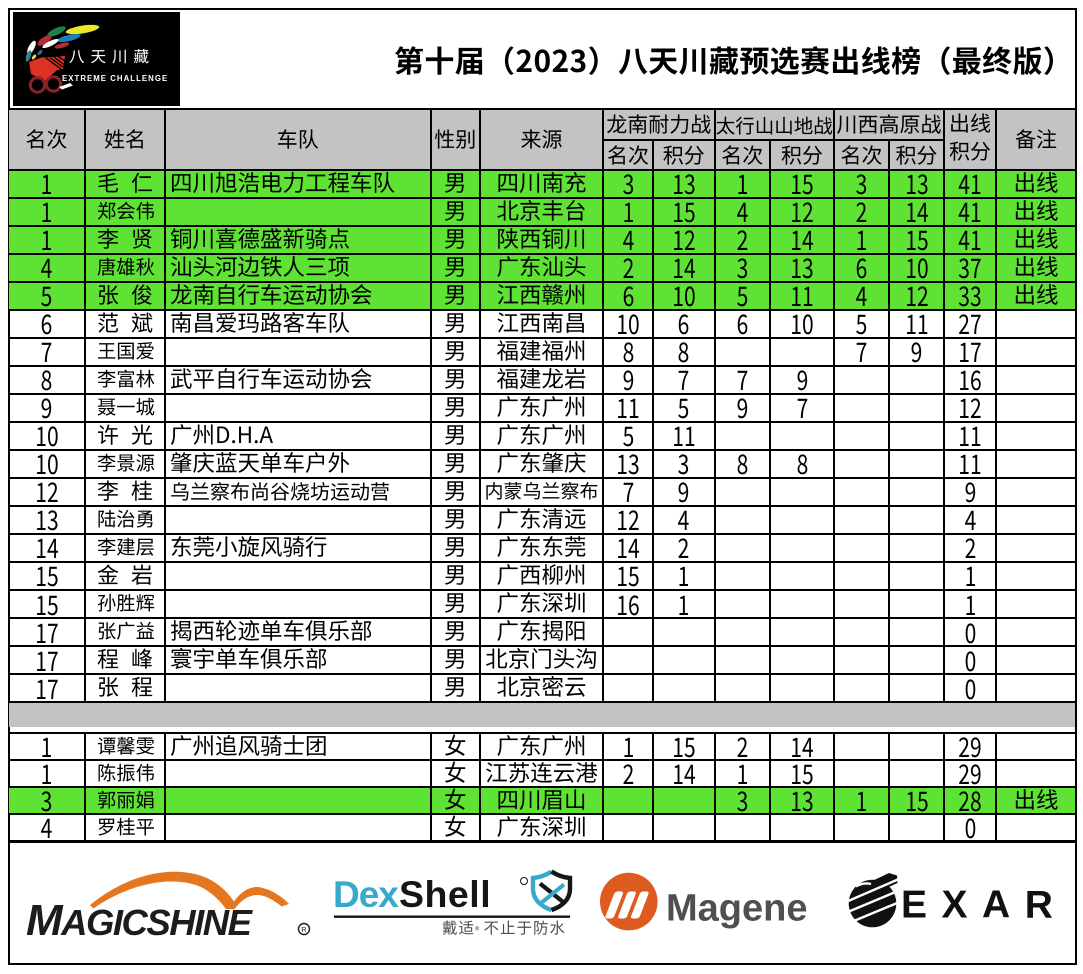 The width and height of the screenshot is (1083, 974). Describe the element at coordinates (140, 920) in the screenshot. I see `svg-text: MAGICSHINE` at that location.